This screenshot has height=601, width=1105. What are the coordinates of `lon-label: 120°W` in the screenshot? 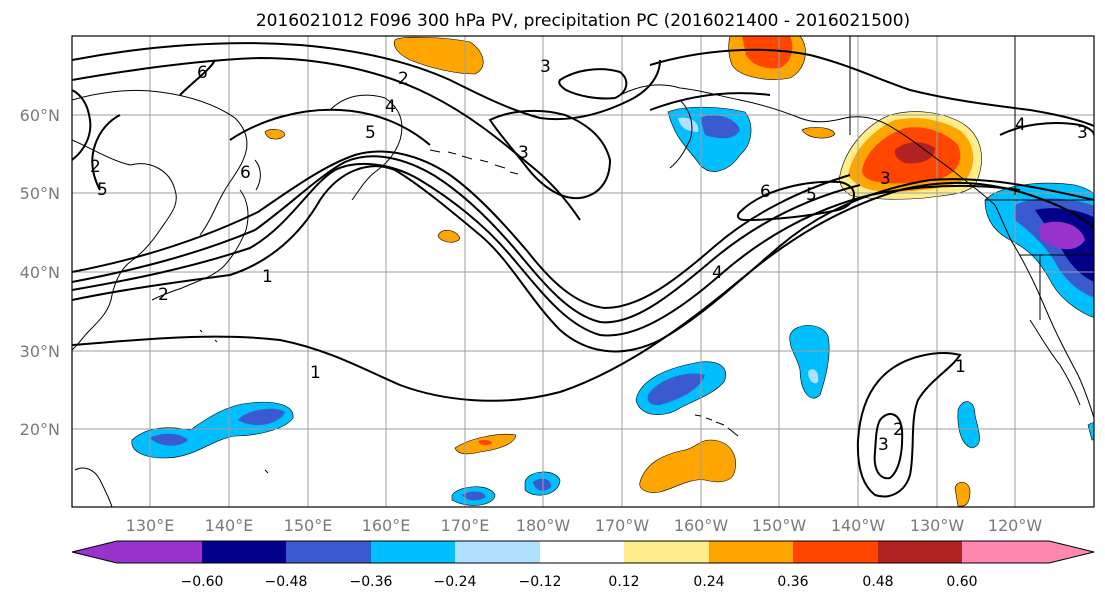 It's located at (1015, 525).